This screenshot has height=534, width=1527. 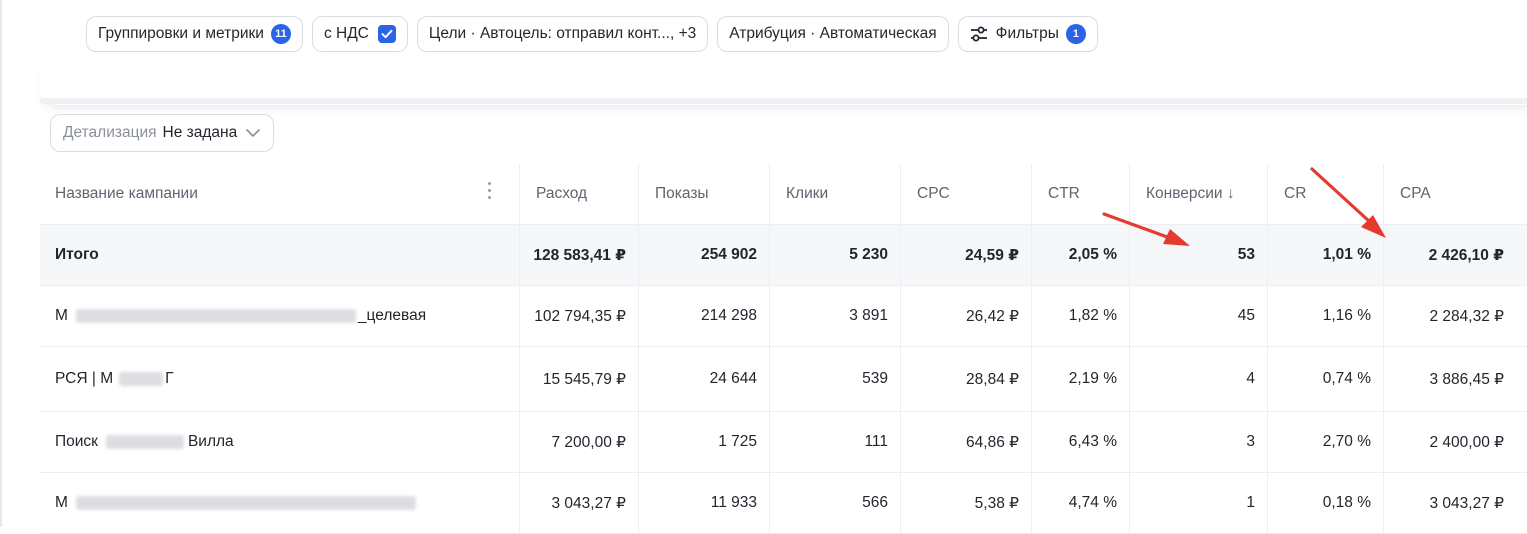 I want to click on detail-label: Детализация, so click(x=110, y=132).